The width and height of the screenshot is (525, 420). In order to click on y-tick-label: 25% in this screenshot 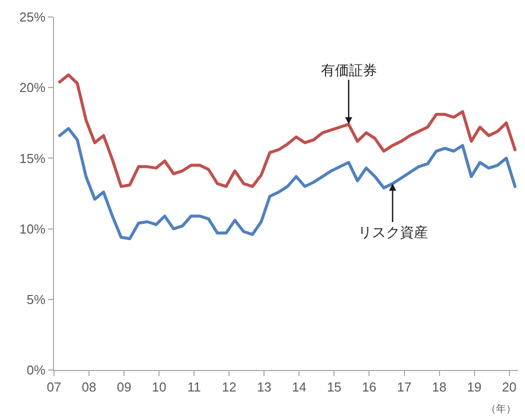, I will do `click(32, 17)`.